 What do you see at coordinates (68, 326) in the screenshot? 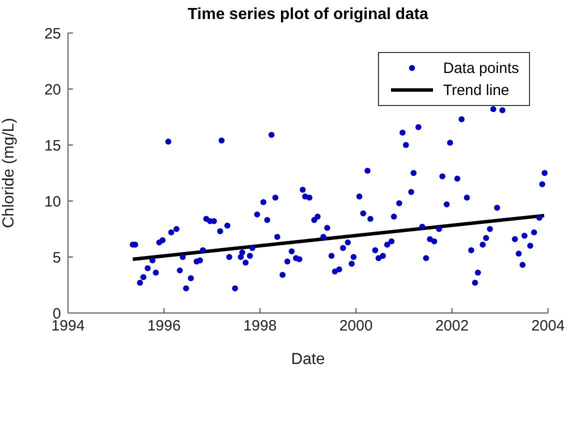
I see `x-tick-label: 1994` at bounding box center [68, 326].